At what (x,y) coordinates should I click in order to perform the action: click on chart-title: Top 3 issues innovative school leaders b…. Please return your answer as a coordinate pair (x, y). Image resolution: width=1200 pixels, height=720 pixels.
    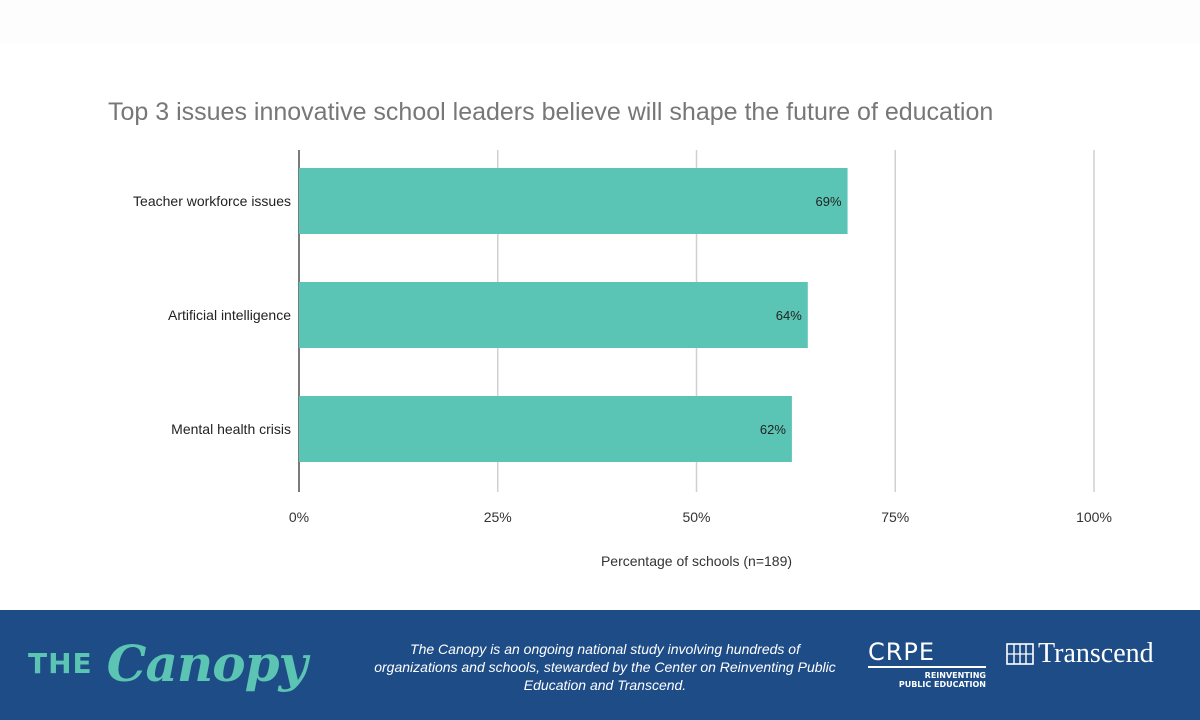
    Looking at the image, I should click on (551, 112).